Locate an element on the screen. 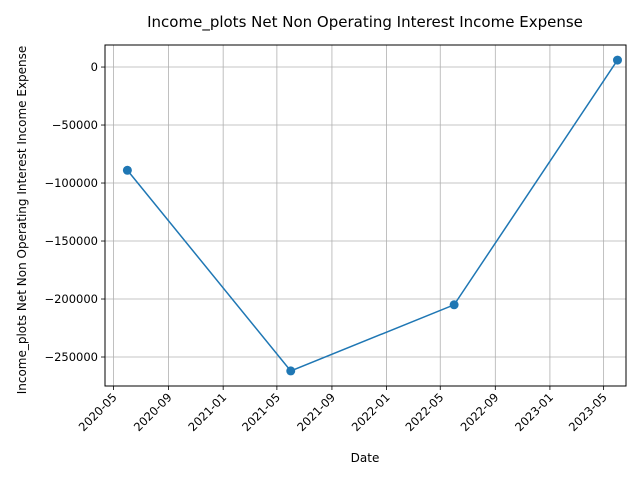 This screenshot has height=480, width=640. y-axis-ticks: 0 −50000 −100000 −150000 −200000 −250000 is located at coordinates (74, 212).